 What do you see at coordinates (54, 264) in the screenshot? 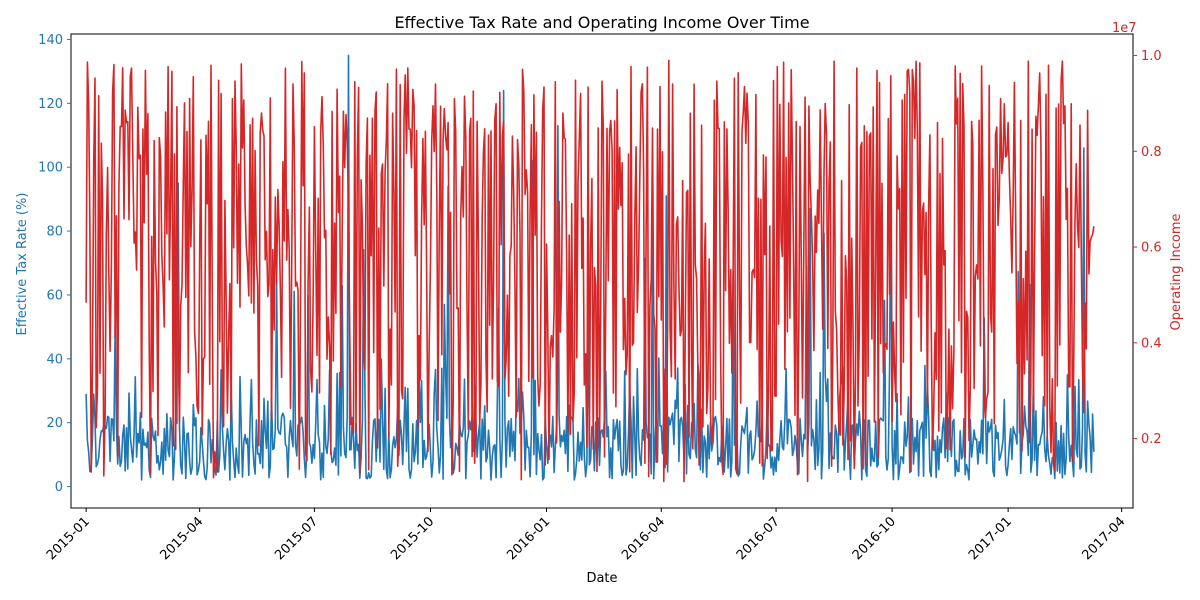
I see `y-left-axis-ticks: 0 20 40 60 80 100 120 140` at bounding box center [54, 264].